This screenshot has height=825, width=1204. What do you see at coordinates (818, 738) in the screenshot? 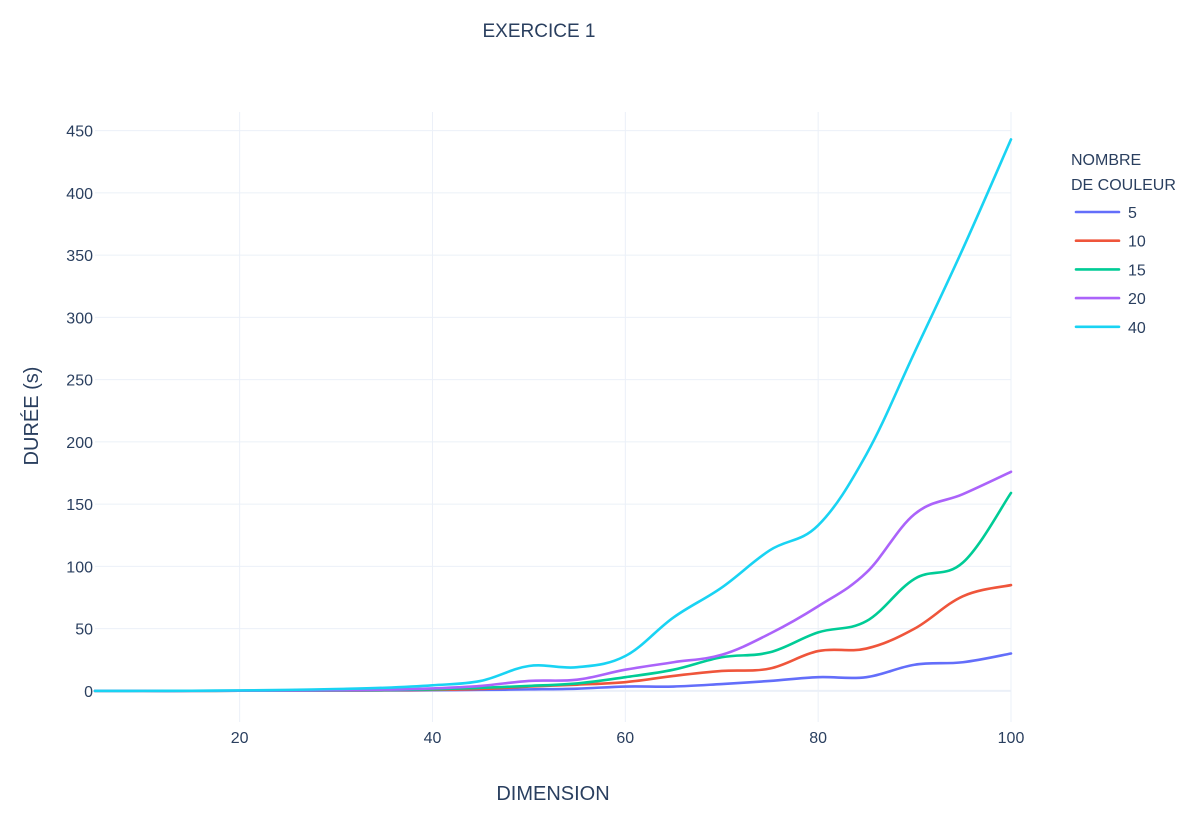
I see `x-tick-label: 80` at bounding box center [818, 738].